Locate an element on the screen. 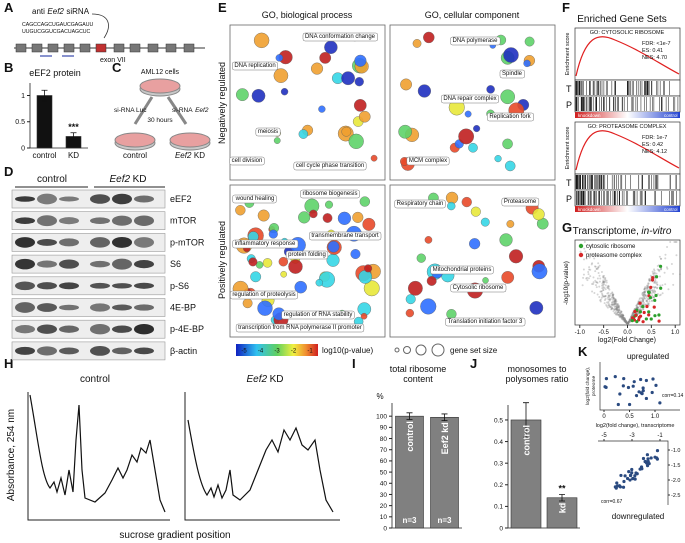 The height and width of the screenshot is (543, 685). x-tick-label: control is located at coordinates (527, 440).